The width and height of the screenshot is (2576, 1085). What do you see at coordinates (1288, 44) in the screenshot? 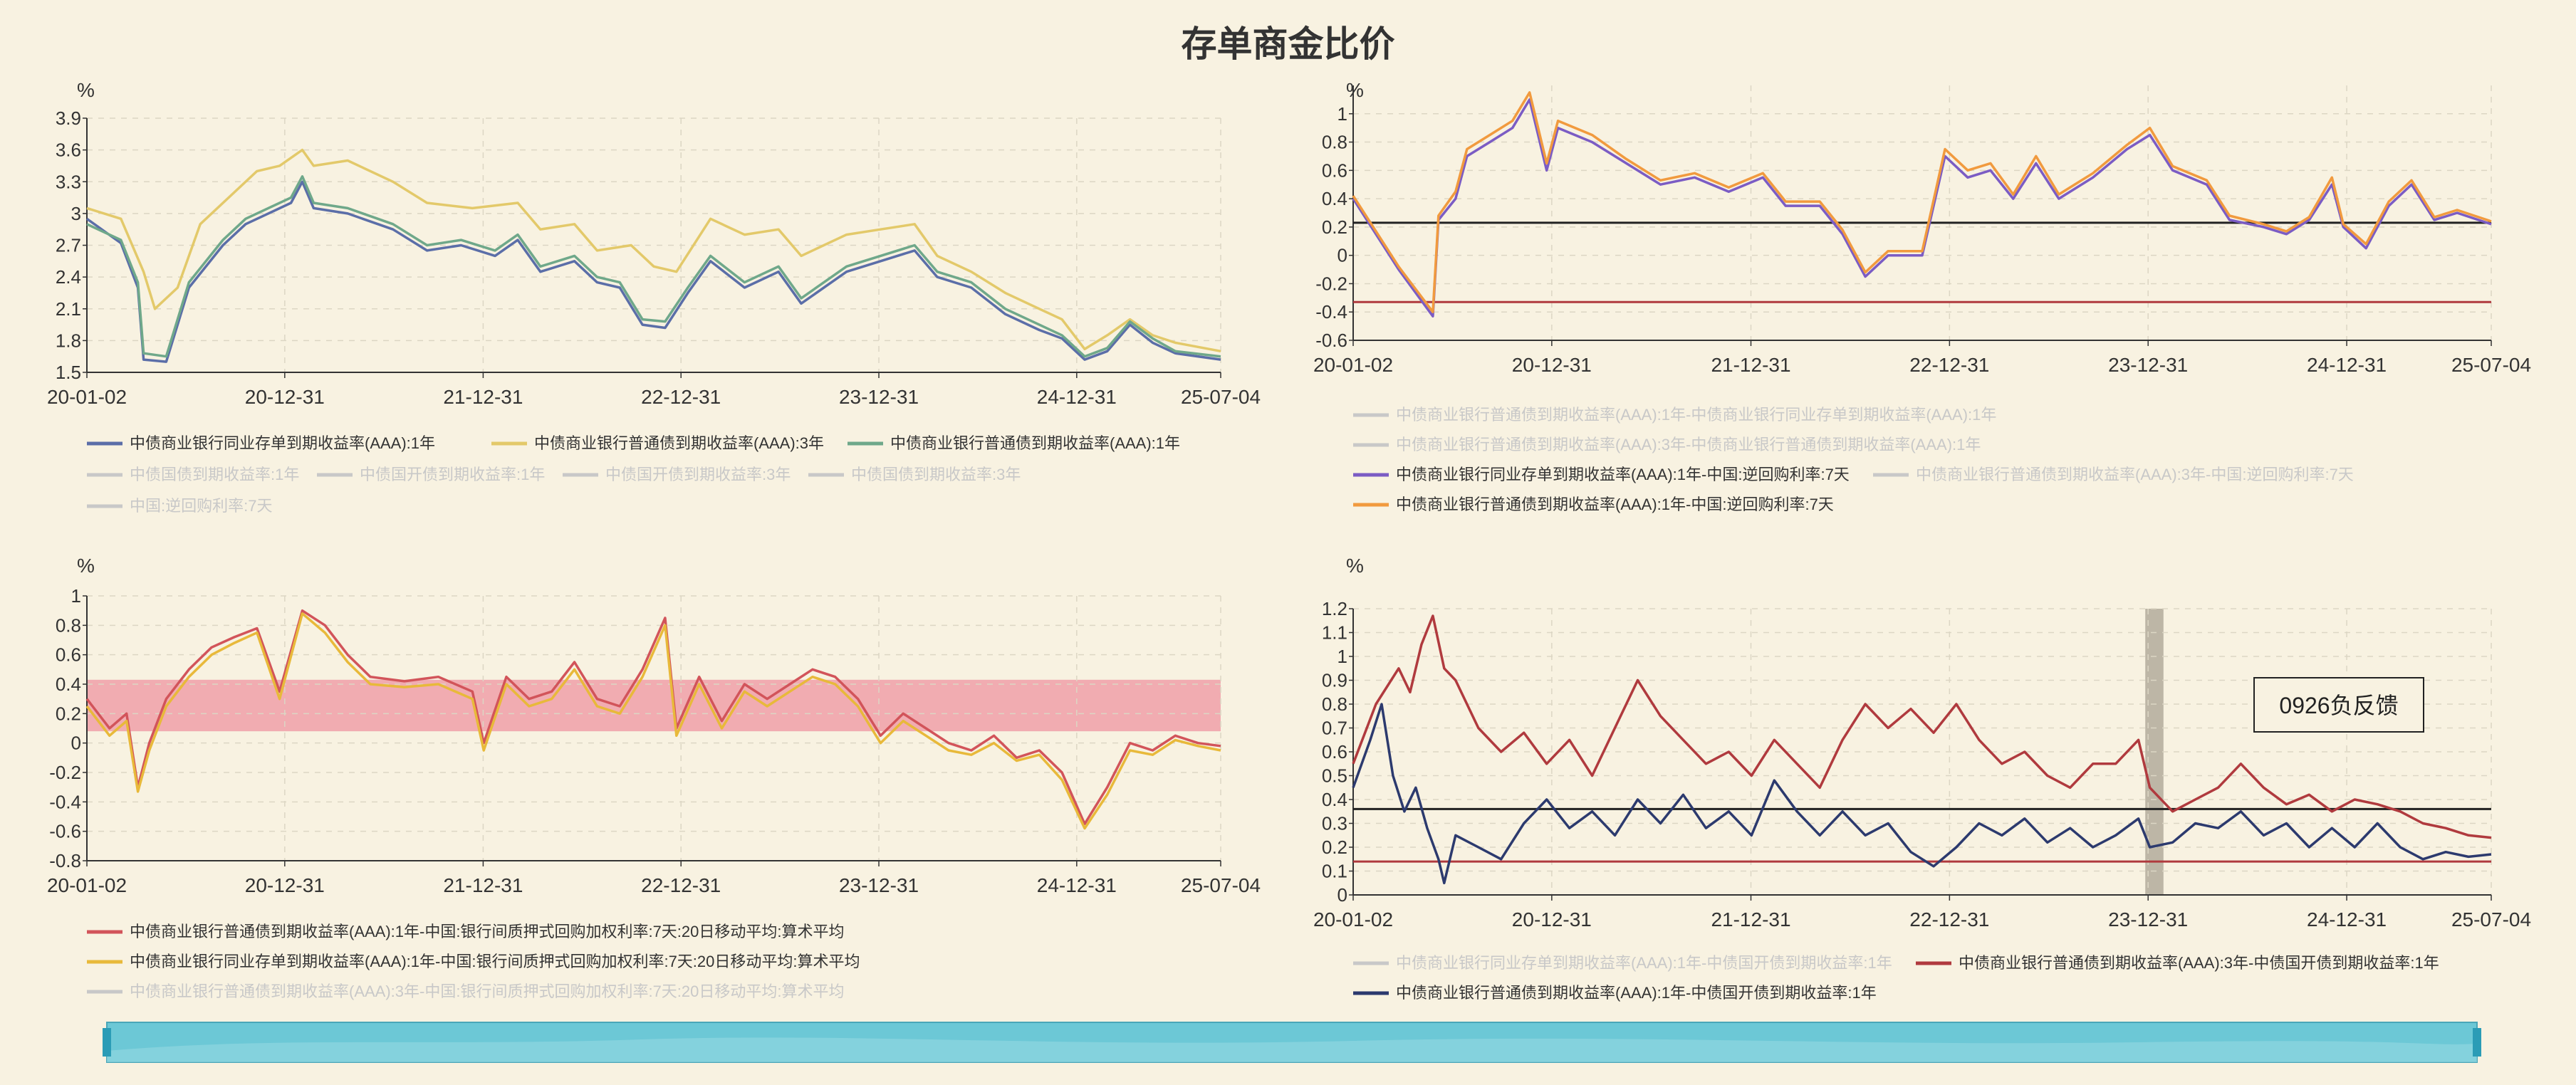
I see `page-title: 存单商金比价` at bounding box center [1288, 44].